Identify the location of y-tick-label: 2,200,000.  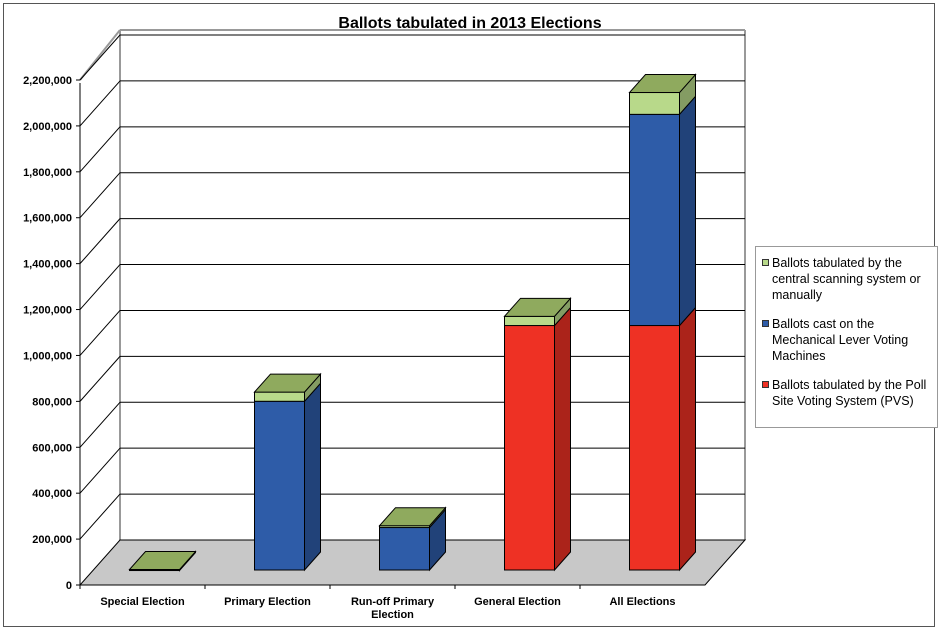
(47, 81).